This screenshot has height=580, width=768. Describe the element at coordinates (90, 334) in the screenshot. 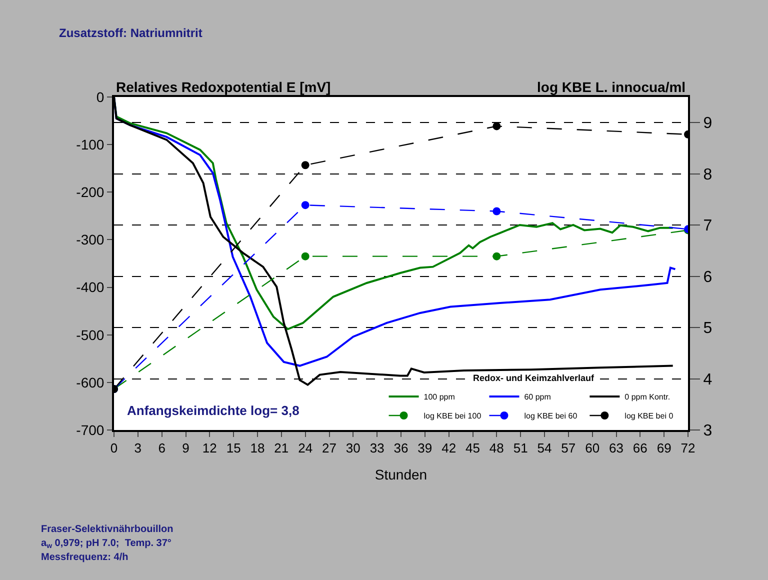

I see `y-tick-label: -500` at that location.